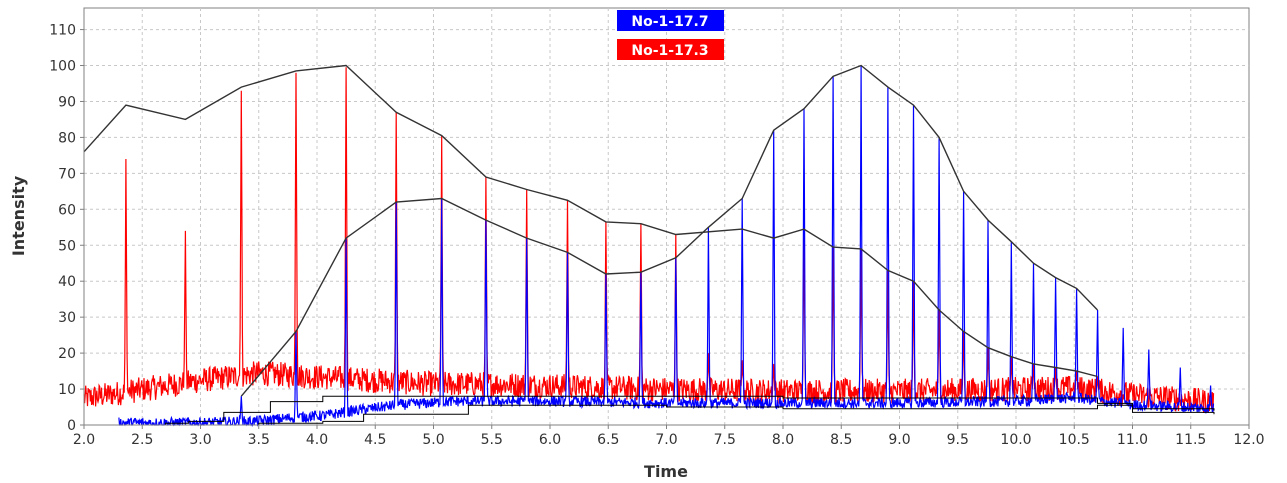 The height and width of the screenshot is (483, 1287). What do you see at coordinates (67, 102) in the screenshot?
I see `y-tick-label: 90` at bounding box center [67, 102].